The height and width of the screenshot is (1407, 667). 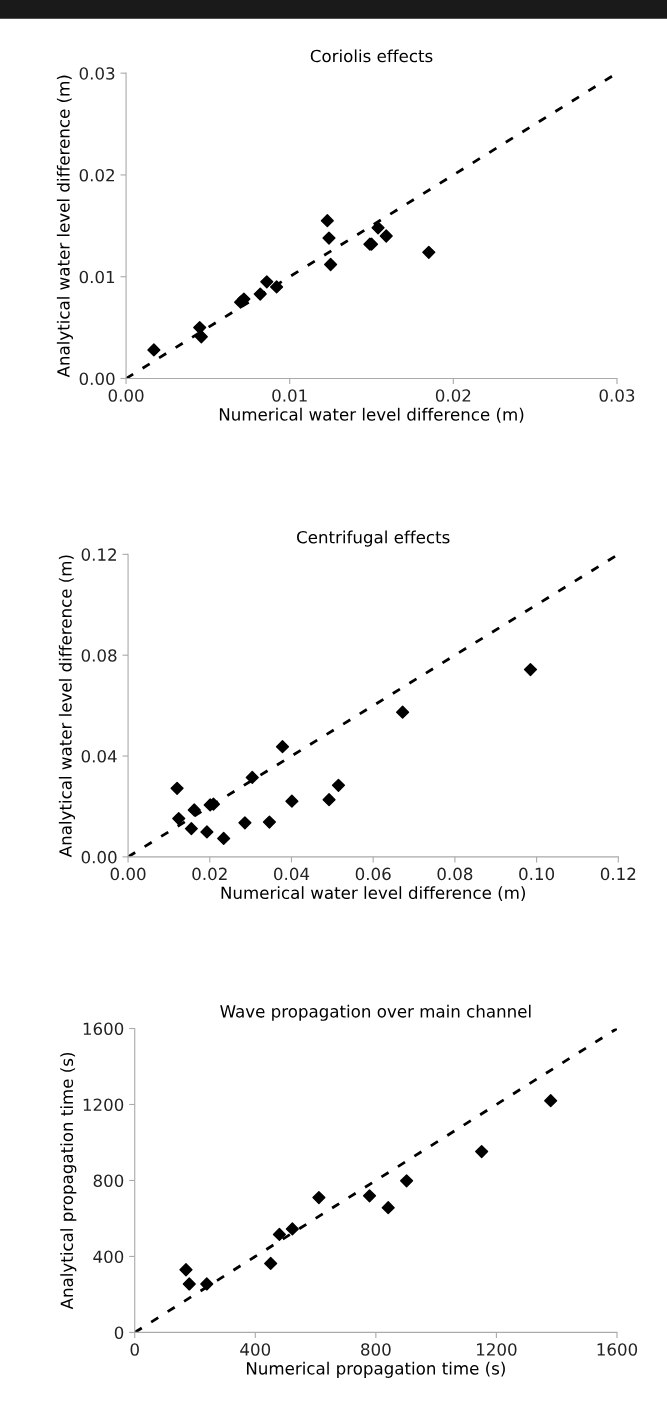 I want to click on y-tick-label: 0.08, so click(x=99, y=655).